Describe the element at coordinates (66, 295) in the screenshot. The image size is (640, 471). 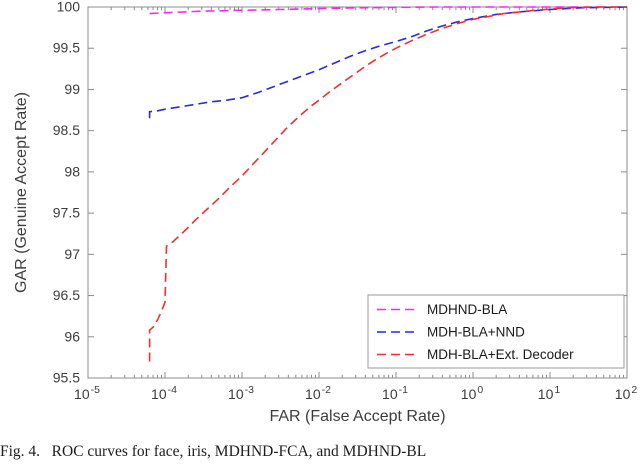
I see `y-tick-label: 96.5` at that location.